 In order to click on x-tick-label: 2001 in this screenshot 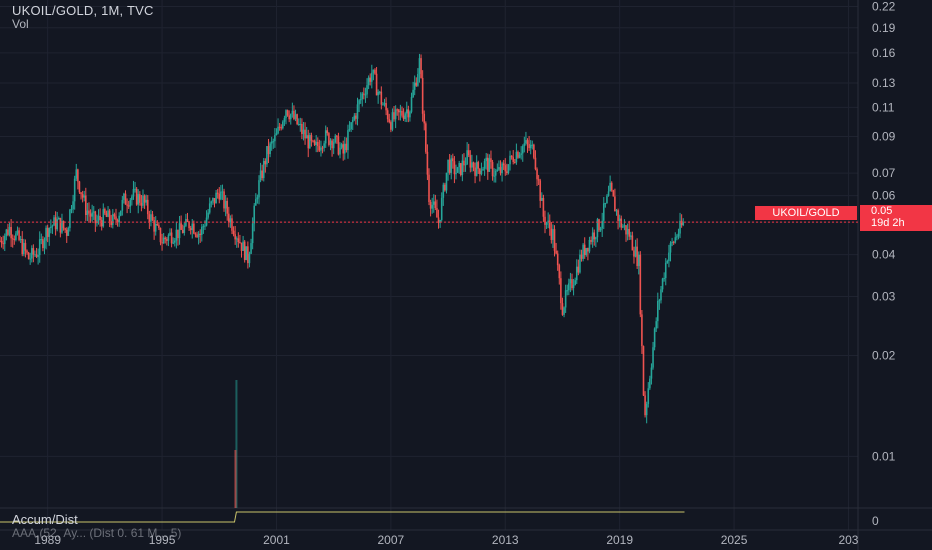, I will do `click(276, 540)`.